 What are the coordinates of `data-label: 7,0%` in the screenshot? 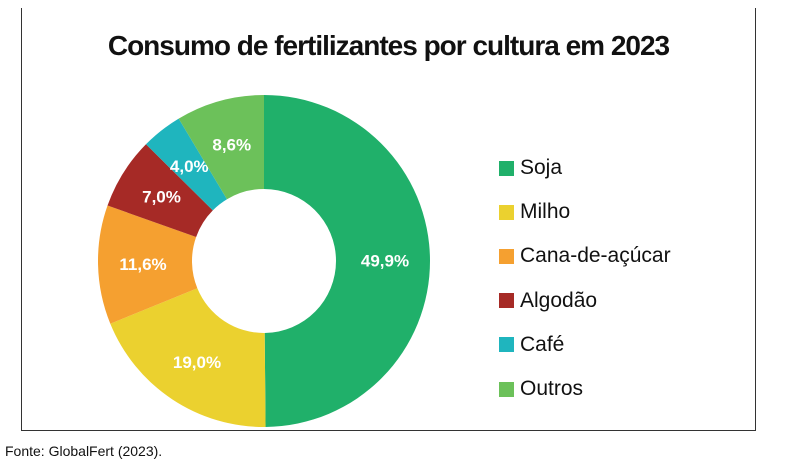 It's located at (161, 197).